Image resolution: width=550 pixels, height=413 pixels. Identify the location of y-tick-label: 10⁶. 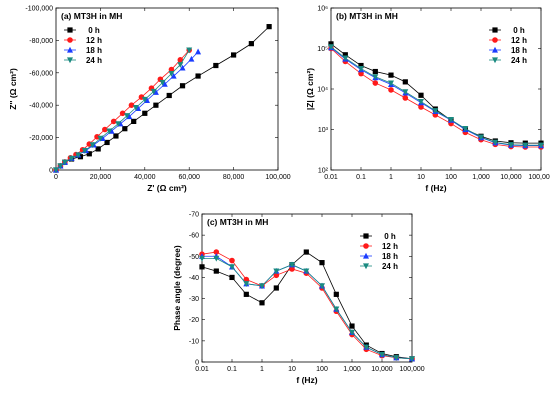
(322, 9).